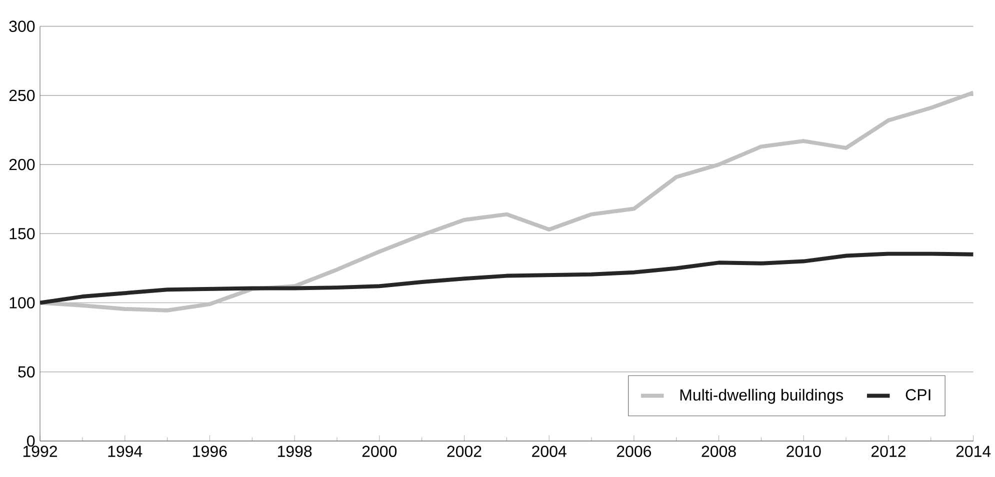  I want to click on x-tick-label: 2014, so click(973, 452).